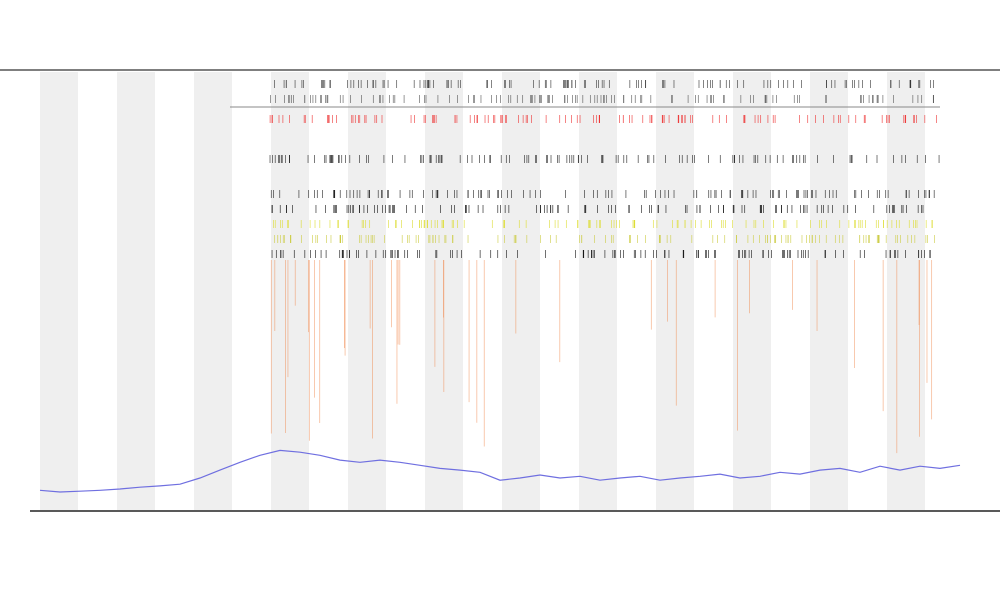 The height and width of the screenshot is (600, 1000). I want to click on trace, so click(500, 471).